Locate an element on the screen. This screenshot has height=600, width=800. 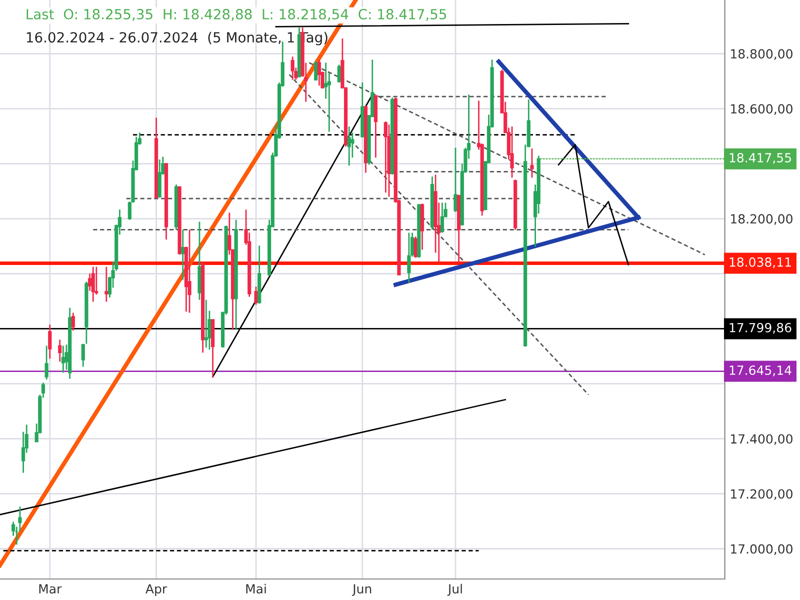
x-tick-label: Mar is located at coordinates (50, 589).